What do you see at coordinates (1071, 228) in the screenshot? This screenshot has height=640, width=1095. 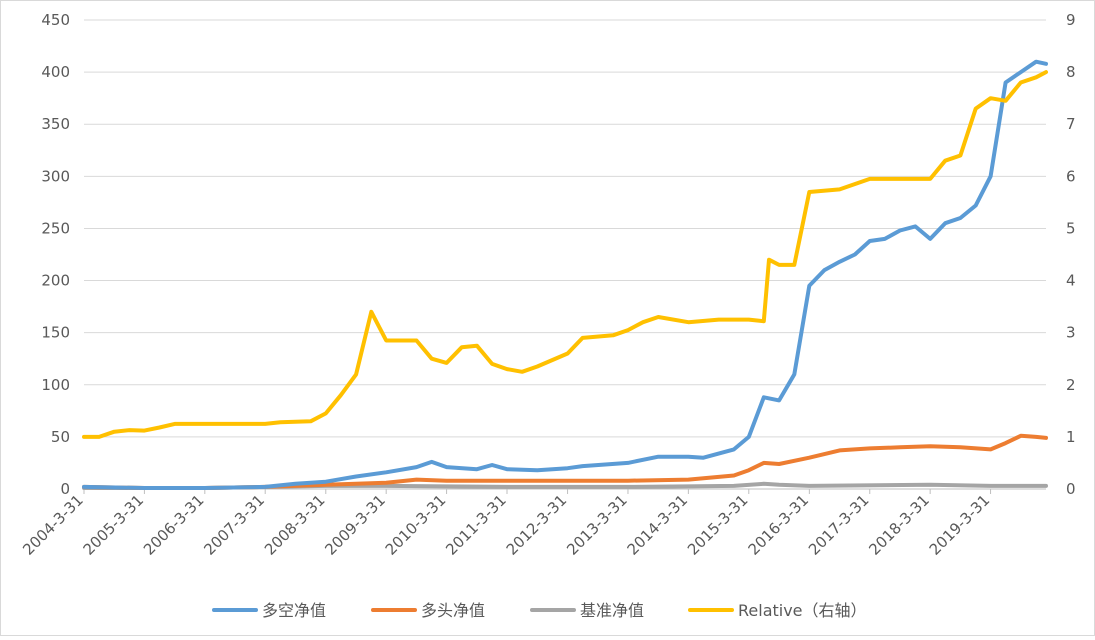 I see `y-right-tick-label: 5` at bounding box center [1071, 228].